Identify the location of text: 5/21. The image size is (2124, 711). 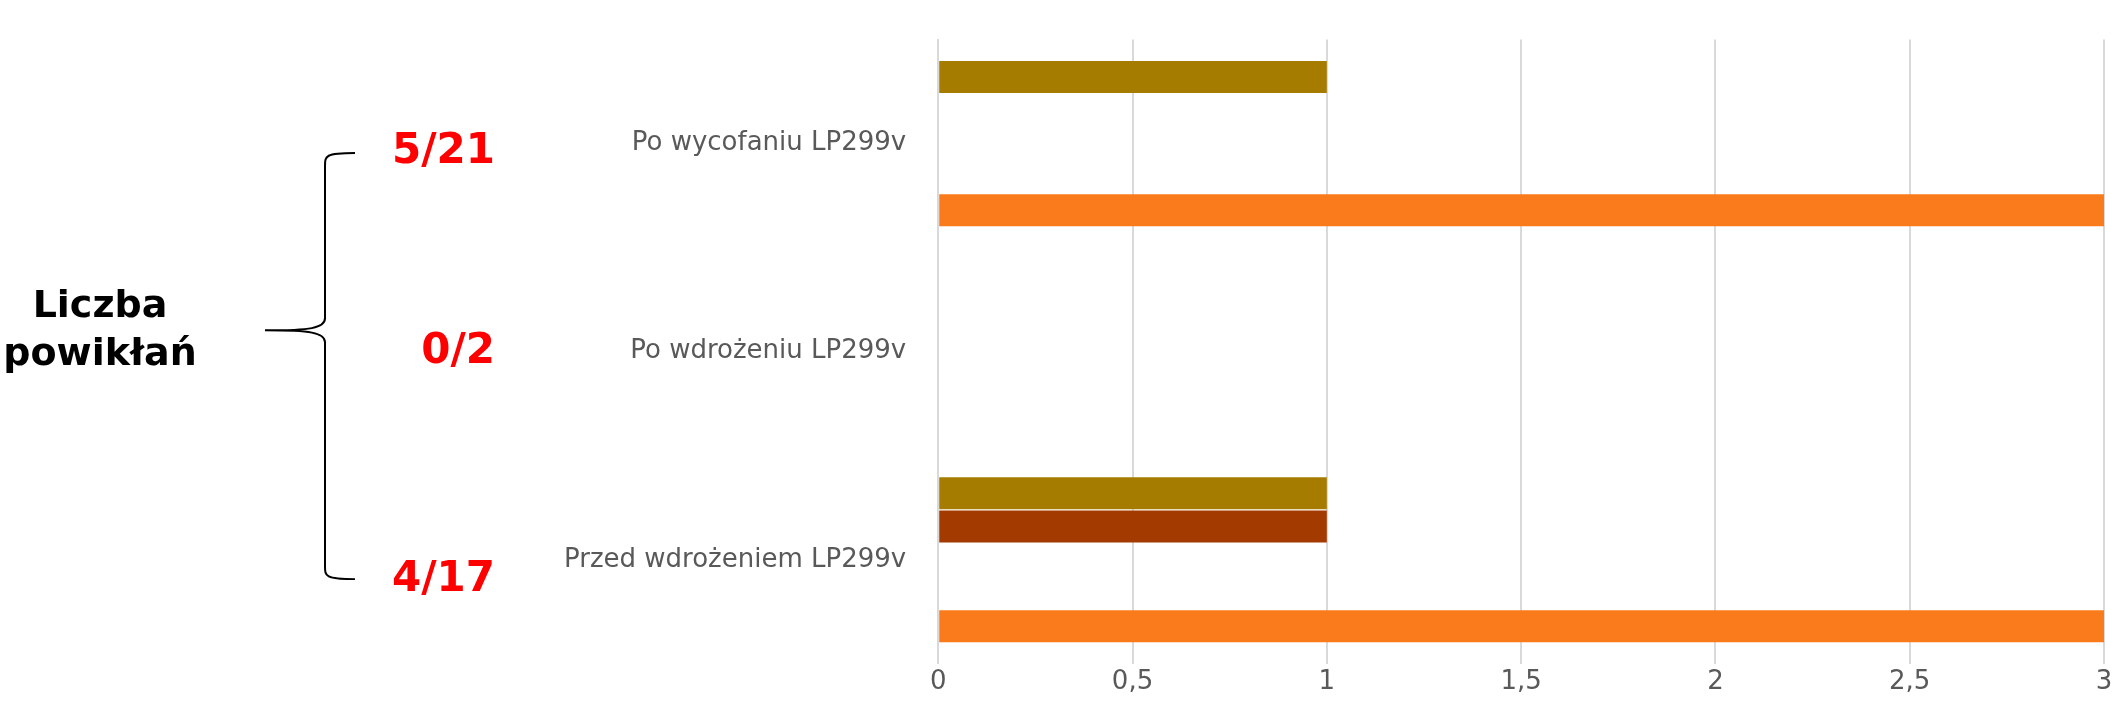
(443, 148).